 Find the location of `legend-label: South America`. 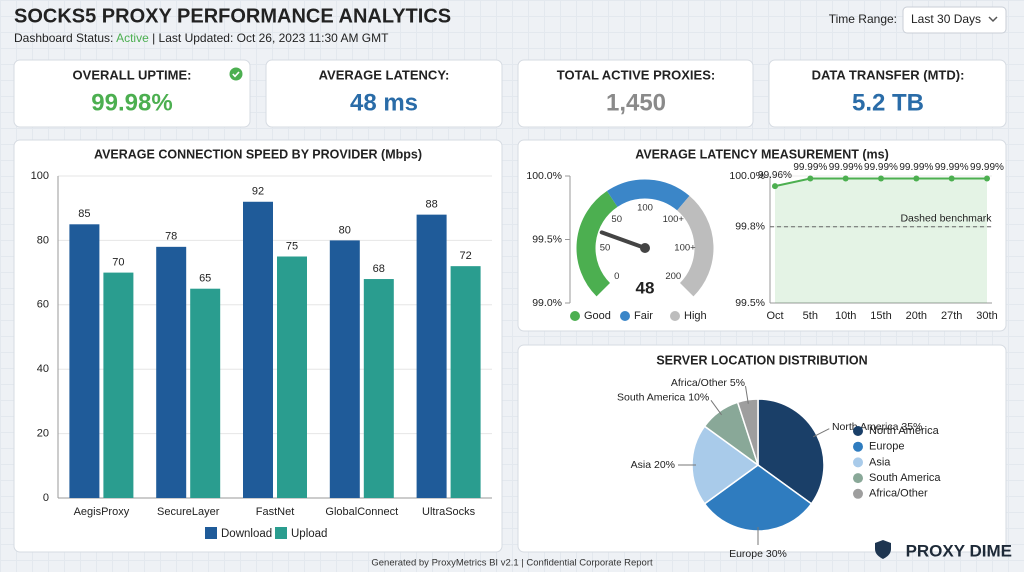

legend-label: South America is located at coordinates (905, 478).